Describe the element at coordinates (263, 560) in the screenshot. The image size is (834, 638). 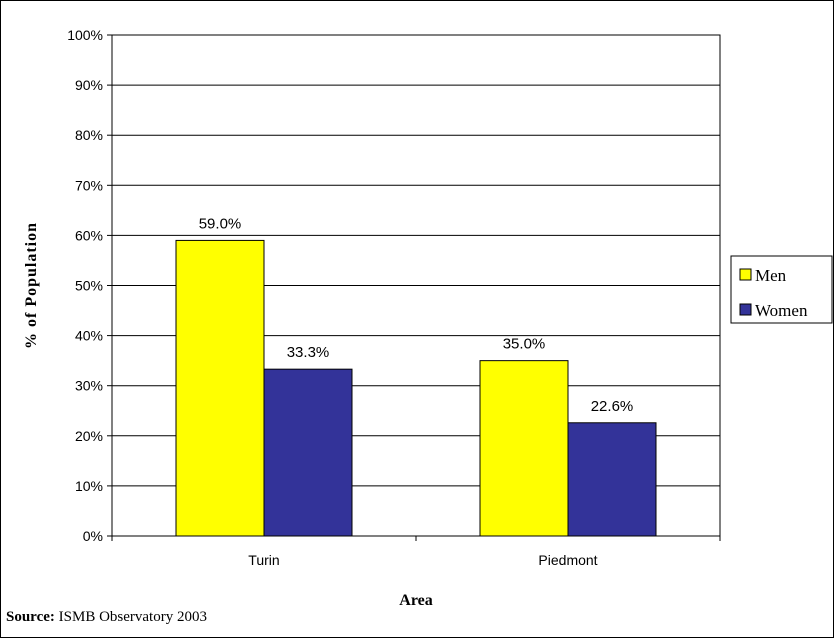
I see `x-category-label: Turin` at that location.